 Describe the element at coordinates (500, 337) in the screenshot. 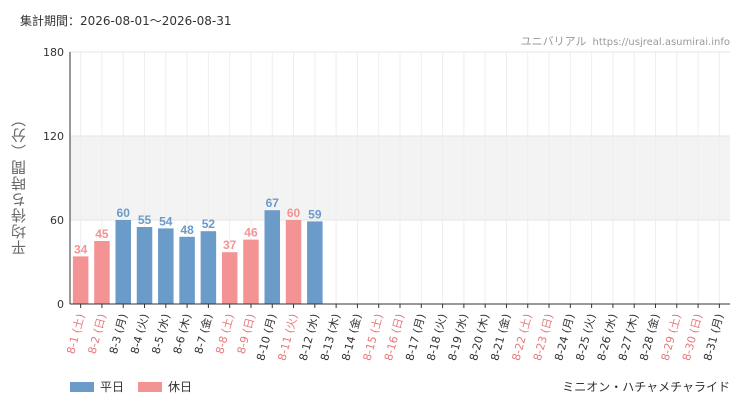

I see `x-tick-label: 8-21 (金)` at that location.